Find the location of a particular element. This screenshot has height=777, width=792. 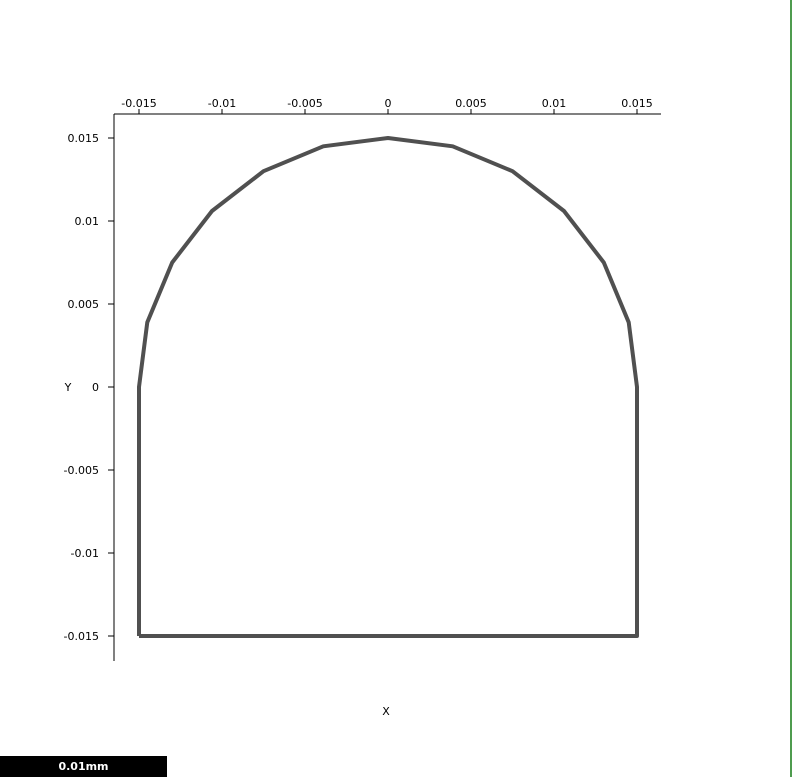

y-tick-label: -0.015 is located at coordinates (81, 636).